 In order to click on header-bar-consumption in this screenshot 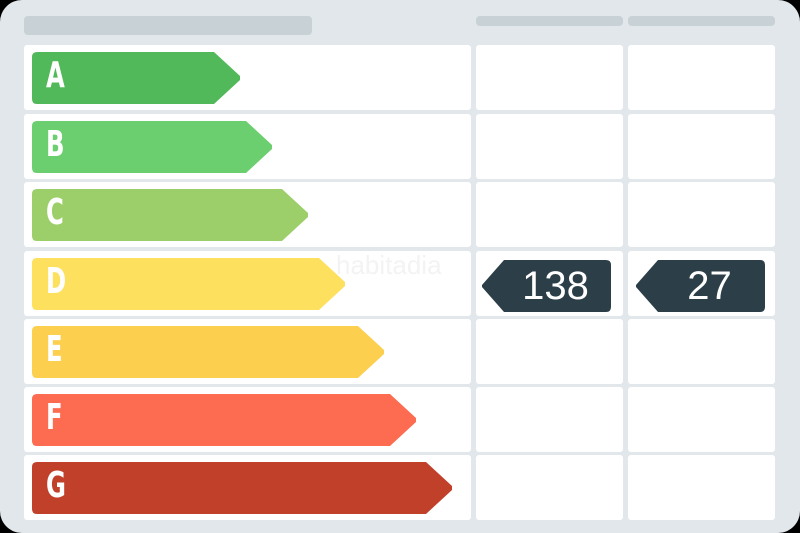, I will do `click(549, 21)`.